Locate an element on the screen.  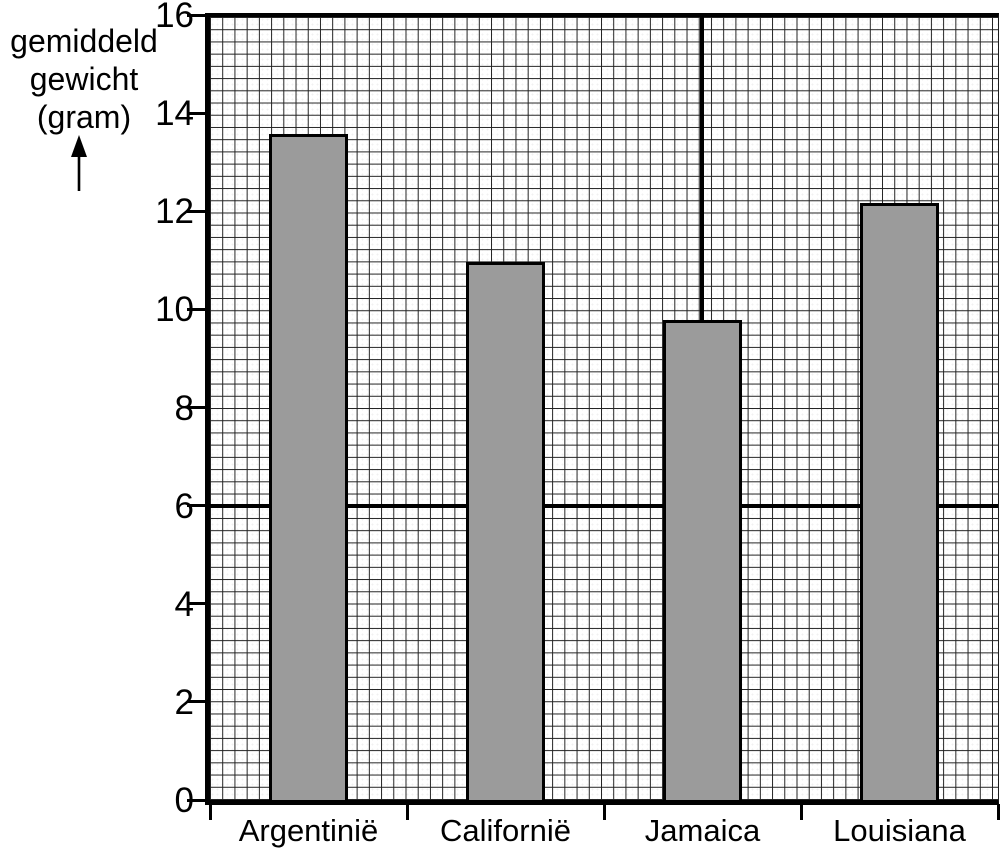
bar-jamaica is located at coordinates (702, 560).